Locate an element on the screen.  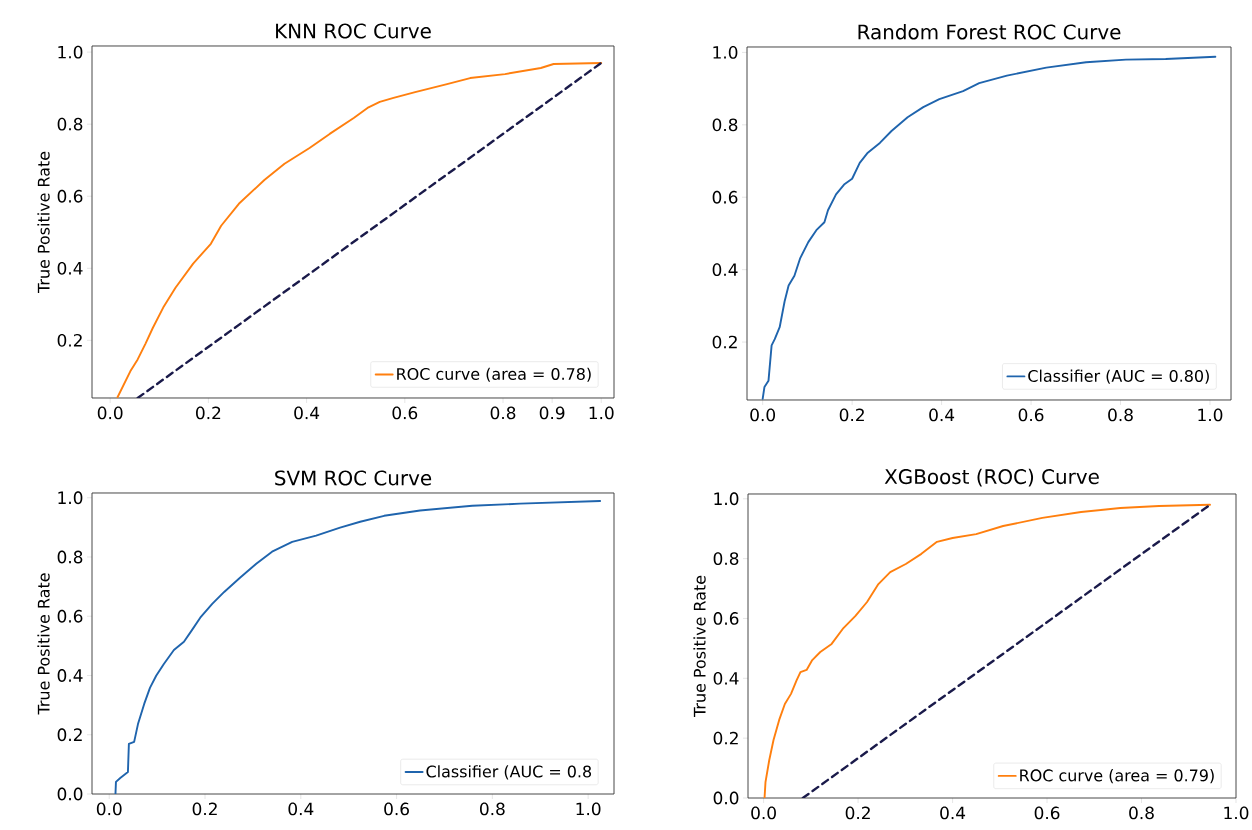
legend-label: Classifier (AUC = 0.8 is located at coordinates (509, 772).